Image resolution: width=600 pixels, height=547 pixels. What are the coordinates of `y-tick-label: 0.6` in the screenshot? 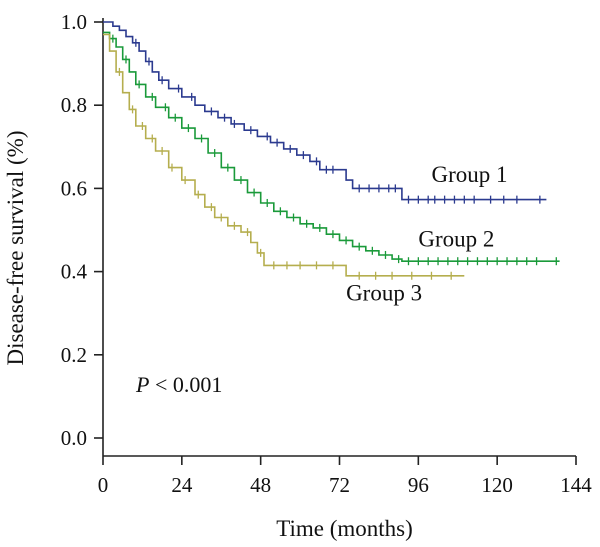 It's located at (74, 188).